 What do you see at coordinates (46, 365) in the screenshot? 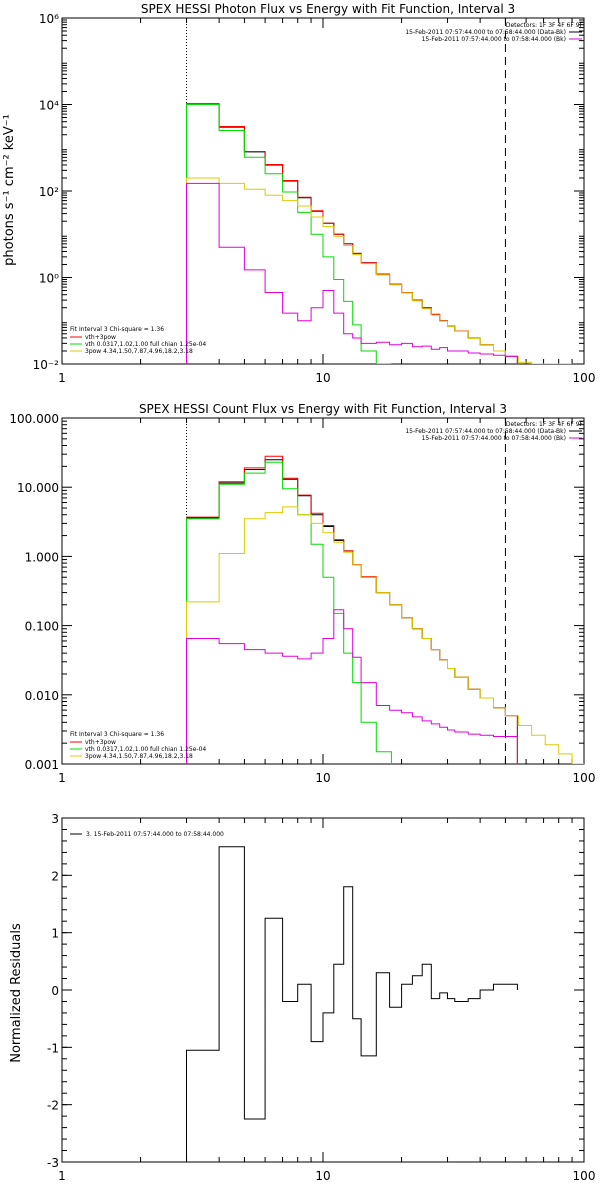
I see `y-tick-label: 10⁻²` at bounding box center [46, 365].